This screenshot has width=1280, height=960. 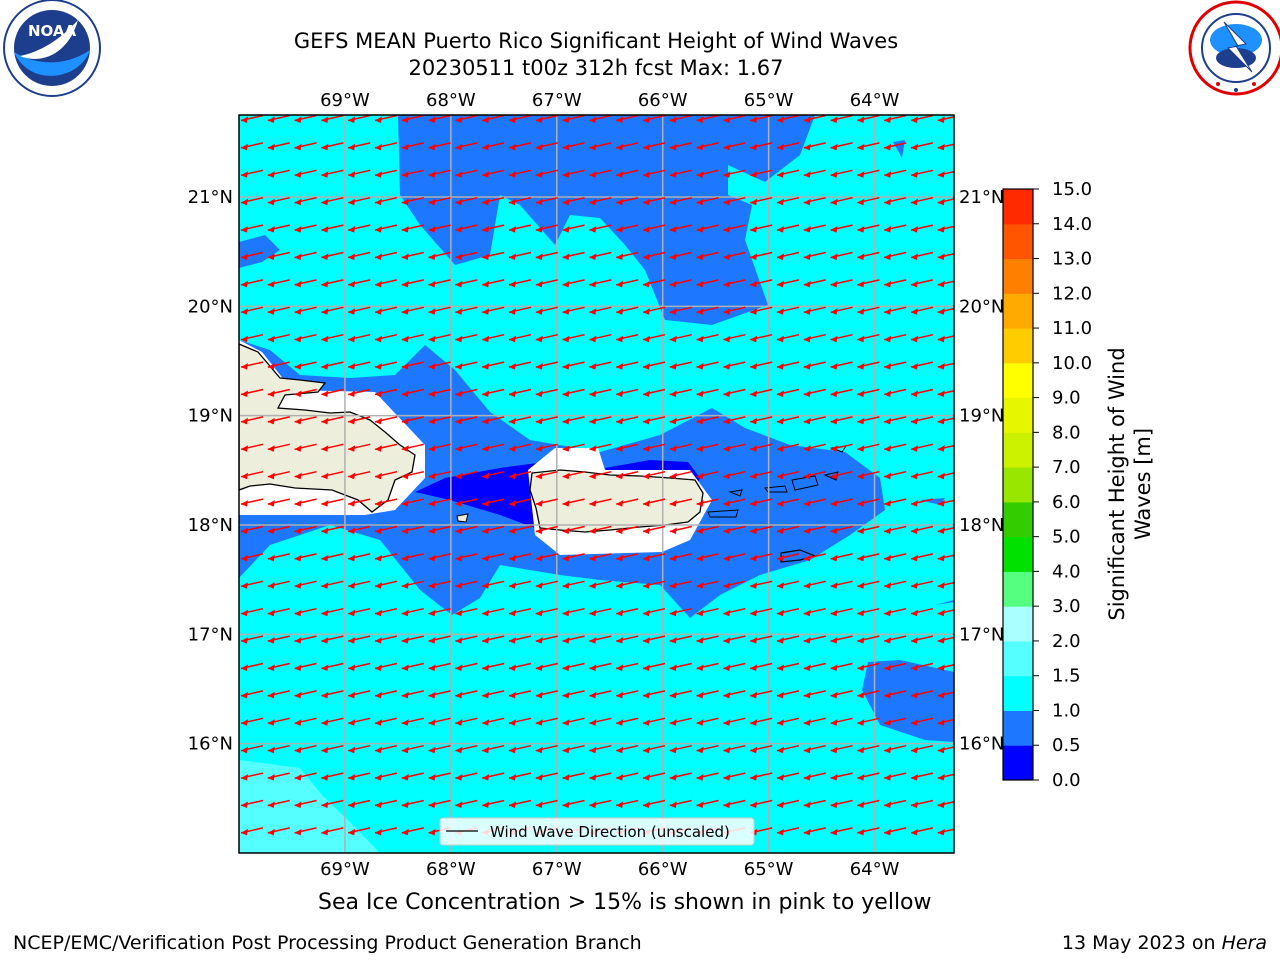 What do you see at coordinates (557, 869) in the screenshot?
I see `lon-label-bottom: 67°W` at bounding box center [557, 869].